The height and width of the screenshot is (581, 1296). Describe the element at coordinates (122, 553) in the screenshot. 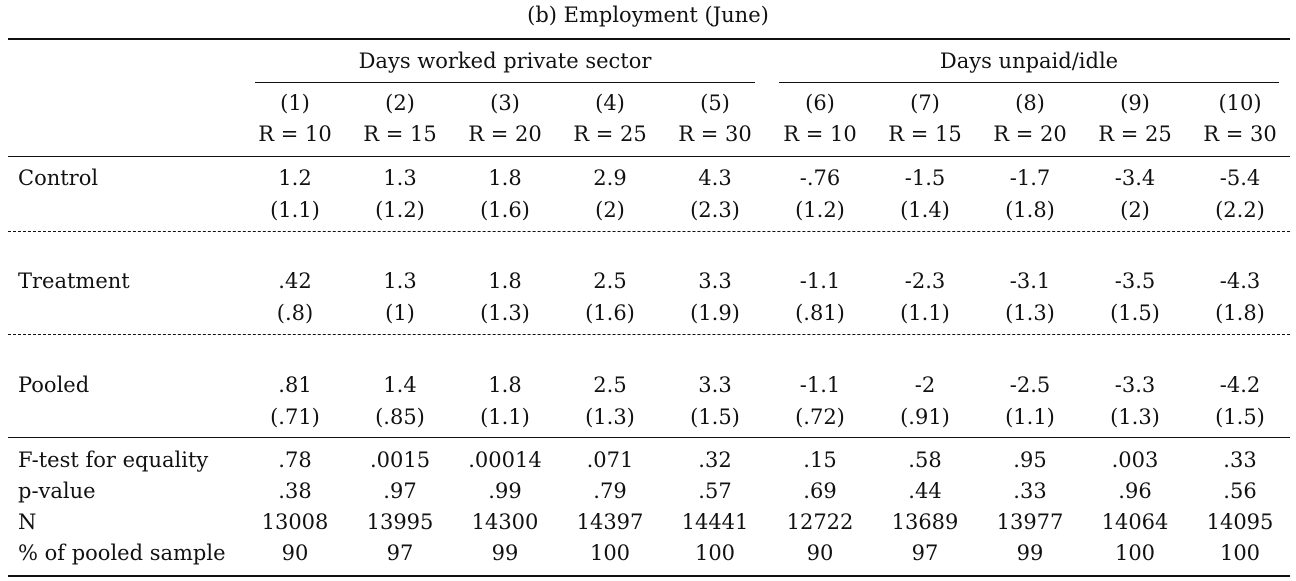

I see `stat-label: % of pooled sample` at that location.